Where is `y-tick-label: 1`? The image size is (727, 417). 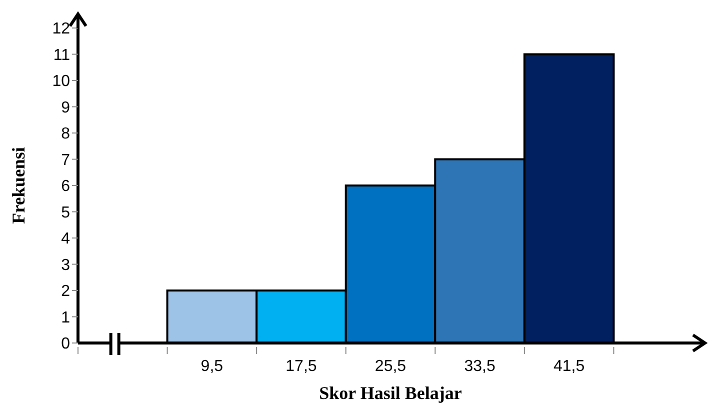 y-tick-label: 1 is located at coordinates (65, 317).